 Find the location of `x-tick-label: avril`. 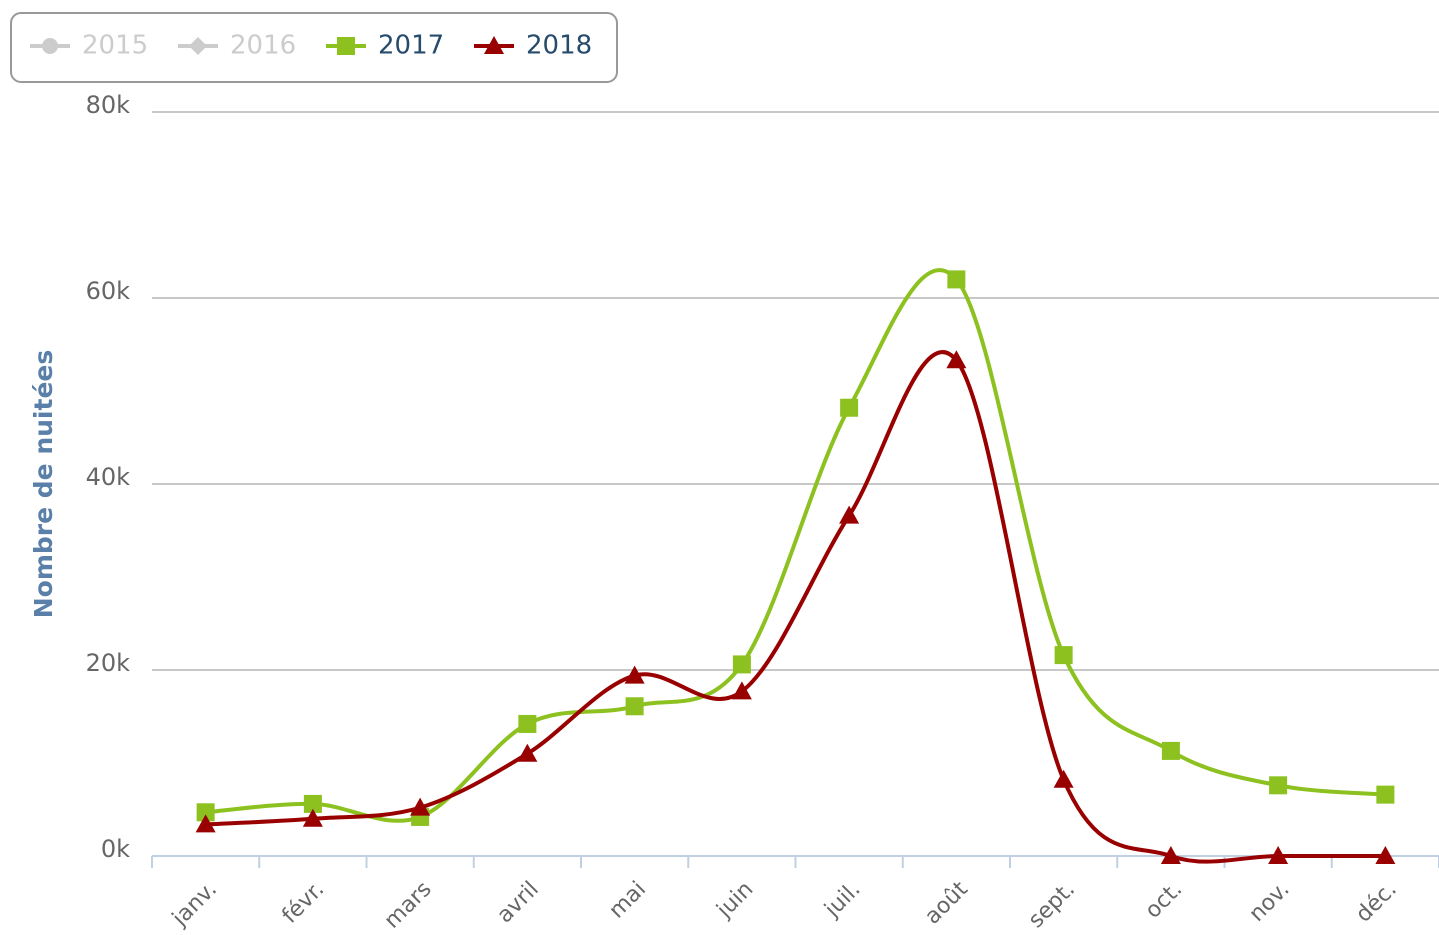

x-tick-label: avril is located at coordinates (517, 902).